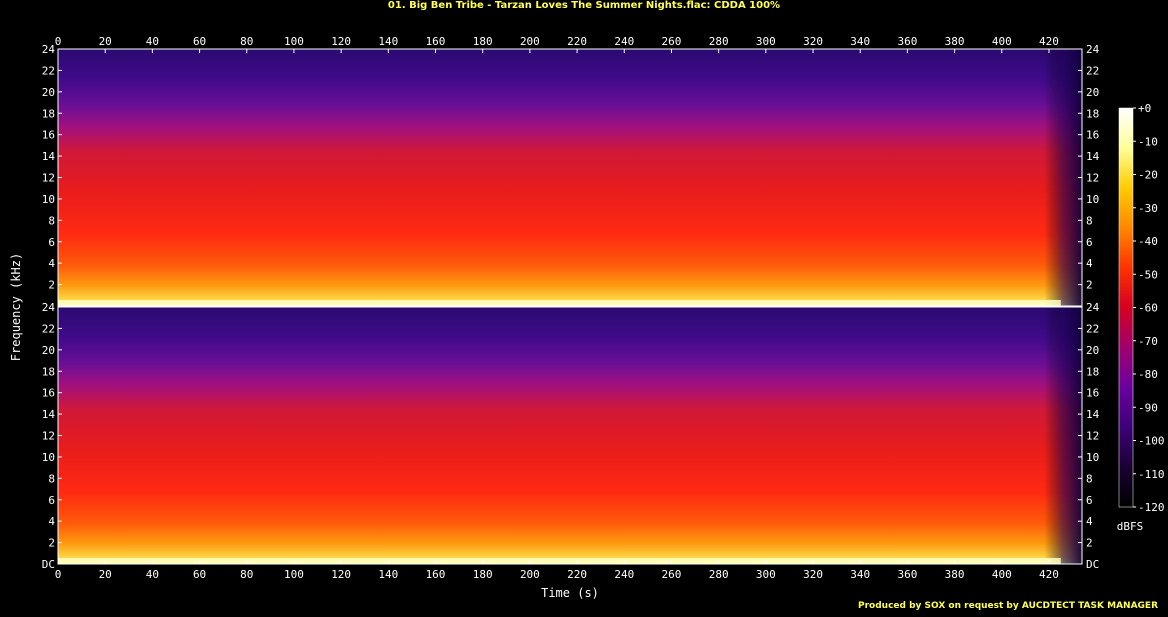  Describe the element at coordinates (58, 574) in the screenshot. I see `x-tick-label: 0` at that location.